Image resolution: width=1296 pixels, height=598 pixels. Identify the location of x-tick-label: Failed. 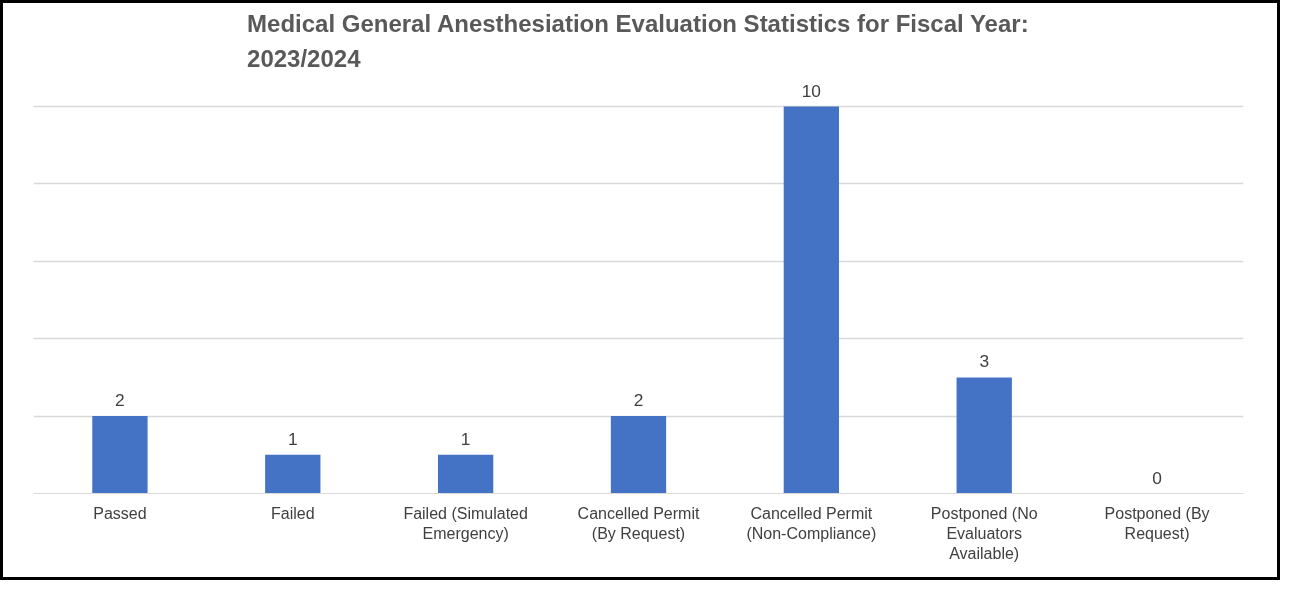
(293, 513).